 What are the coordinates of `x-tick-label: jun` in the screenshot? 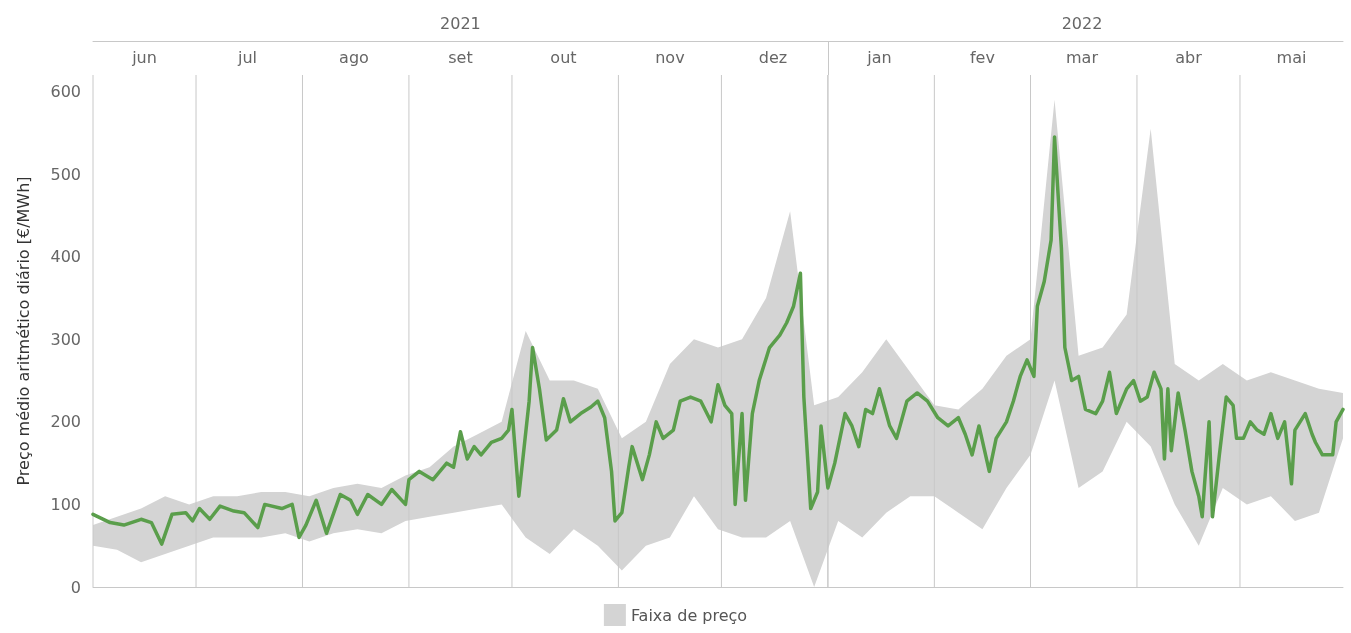 It's located at (144, 57).